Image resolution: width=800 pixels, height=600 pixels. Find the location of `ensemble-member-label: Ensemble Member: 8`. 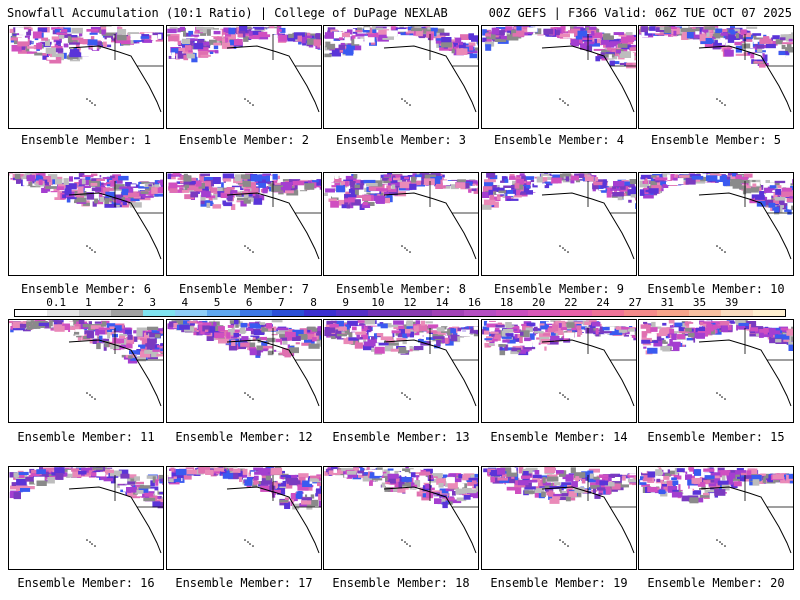

ensemble-member-label: Ensemble Member: 8 is located at coordinates (401, 289).